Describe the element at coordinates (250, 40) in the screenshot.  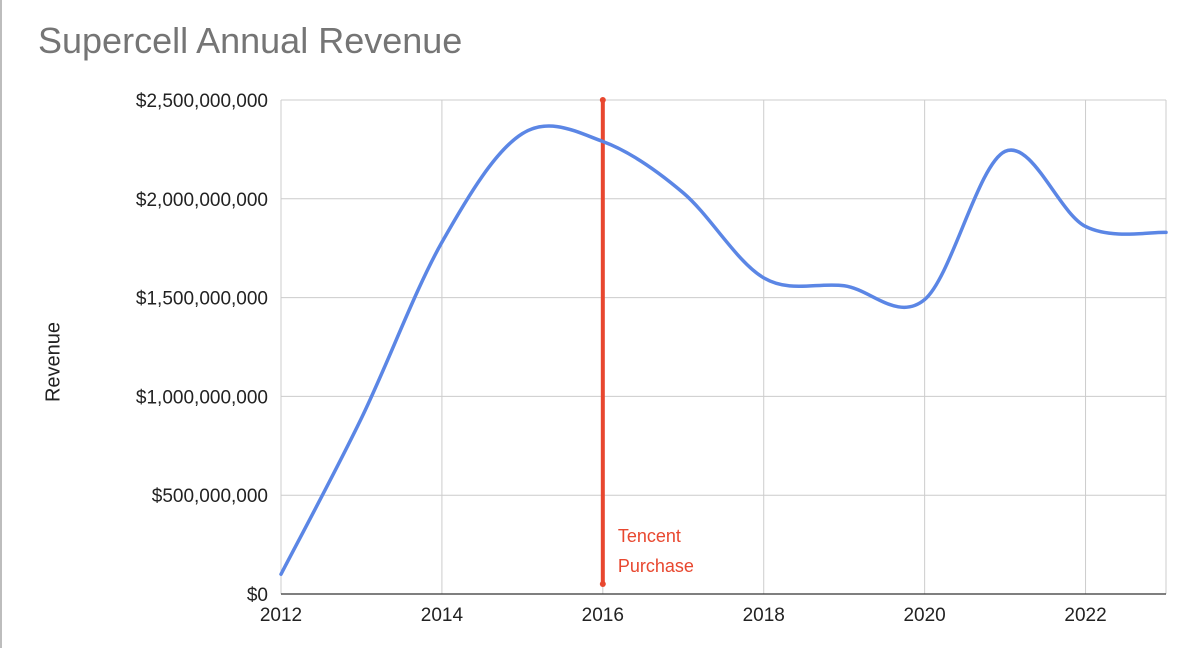
I see `chart-title: Supercell Annual Revenue` at that location.